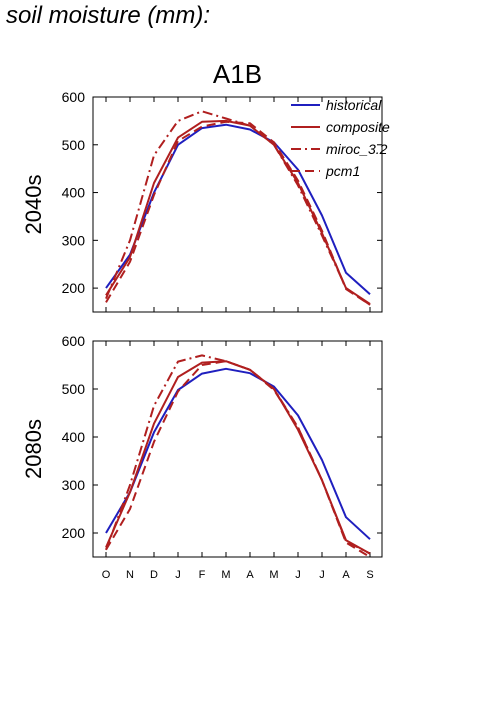 The width and height of the screenshot is (501, 709). I want to click on series-line-composite, so click(238, 457).